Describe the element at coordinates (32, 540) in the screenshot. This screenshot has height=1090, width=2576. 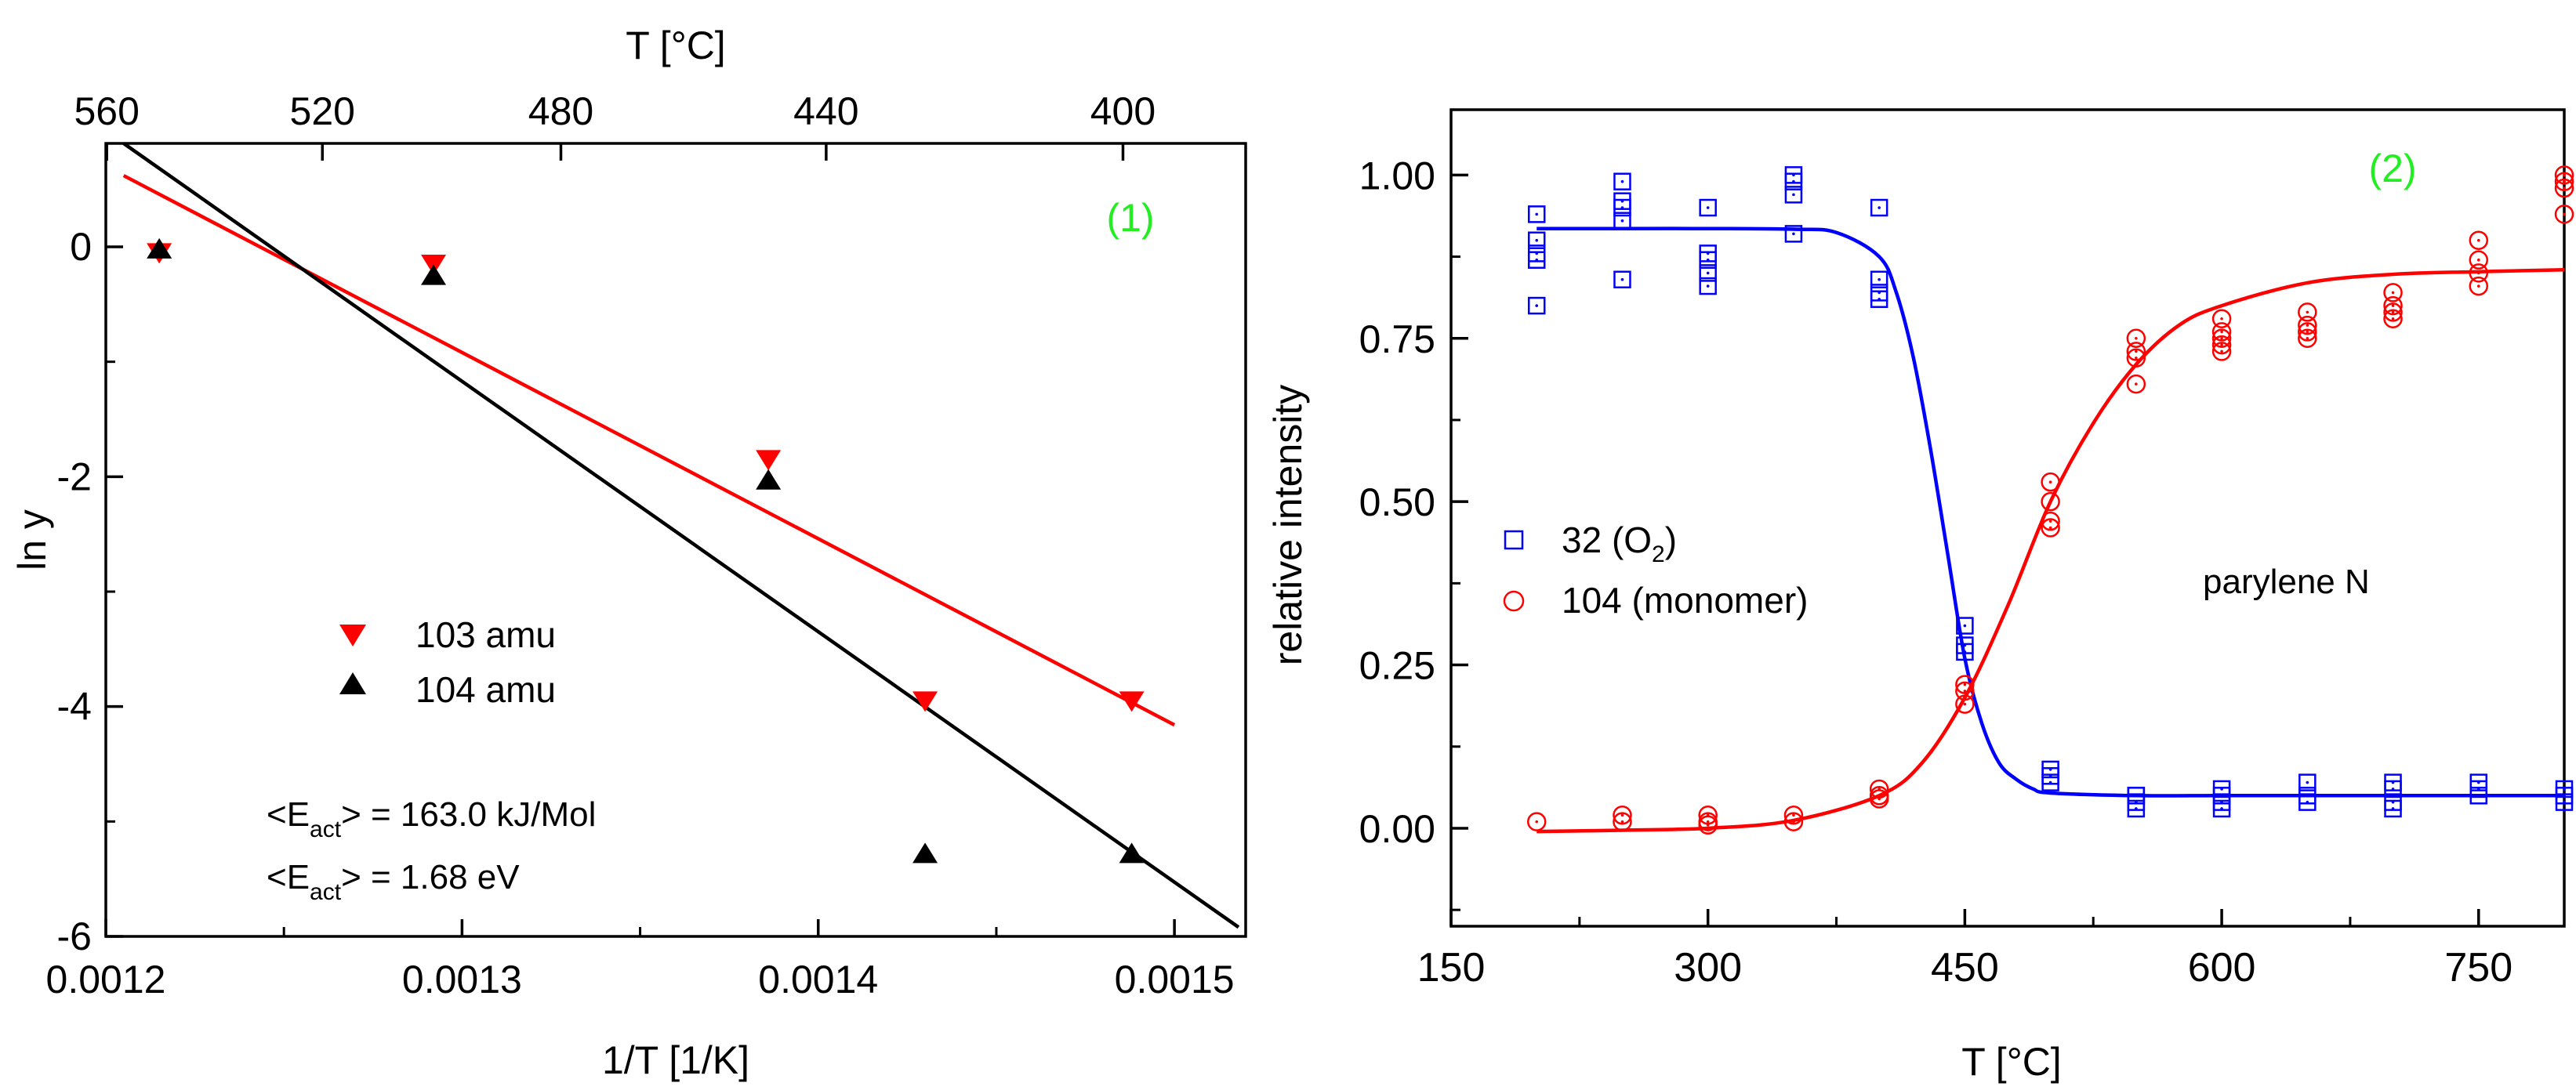
I see `y-axis-title: ln y` at that location.